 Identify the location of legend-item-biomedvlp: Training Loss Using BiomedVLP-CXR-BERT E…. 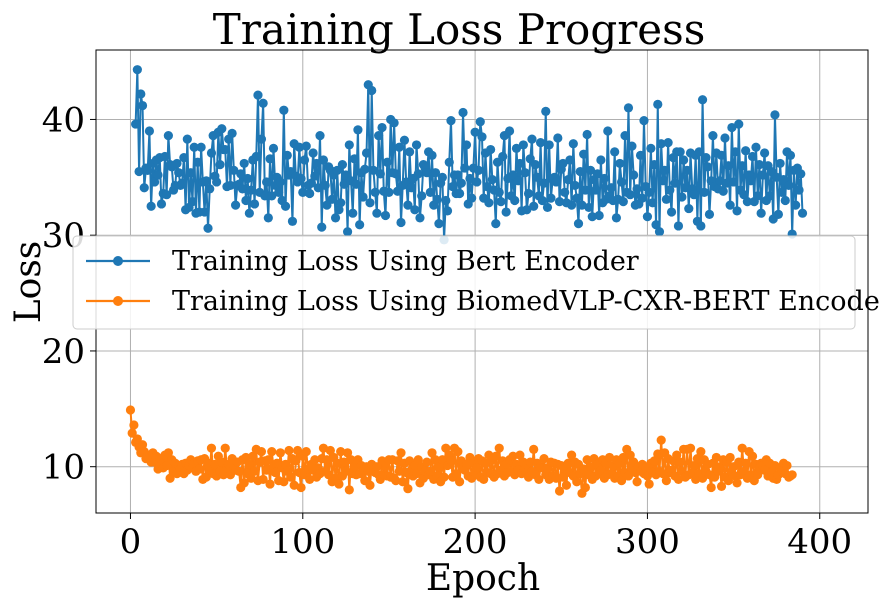
(483, 301).